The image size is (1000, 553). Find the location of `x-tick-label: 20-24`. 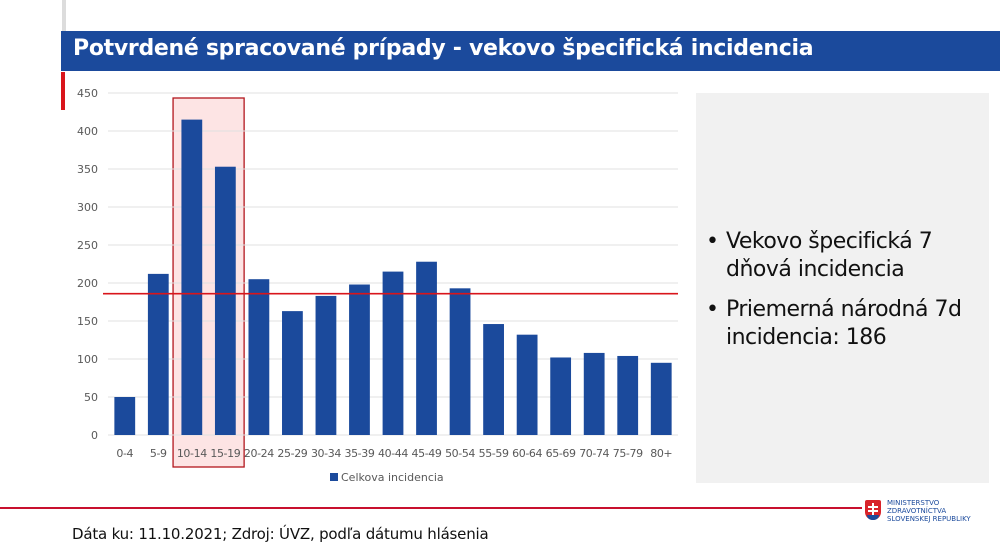

x-tick-label: 20-24 is located at coordinates (259, 453).